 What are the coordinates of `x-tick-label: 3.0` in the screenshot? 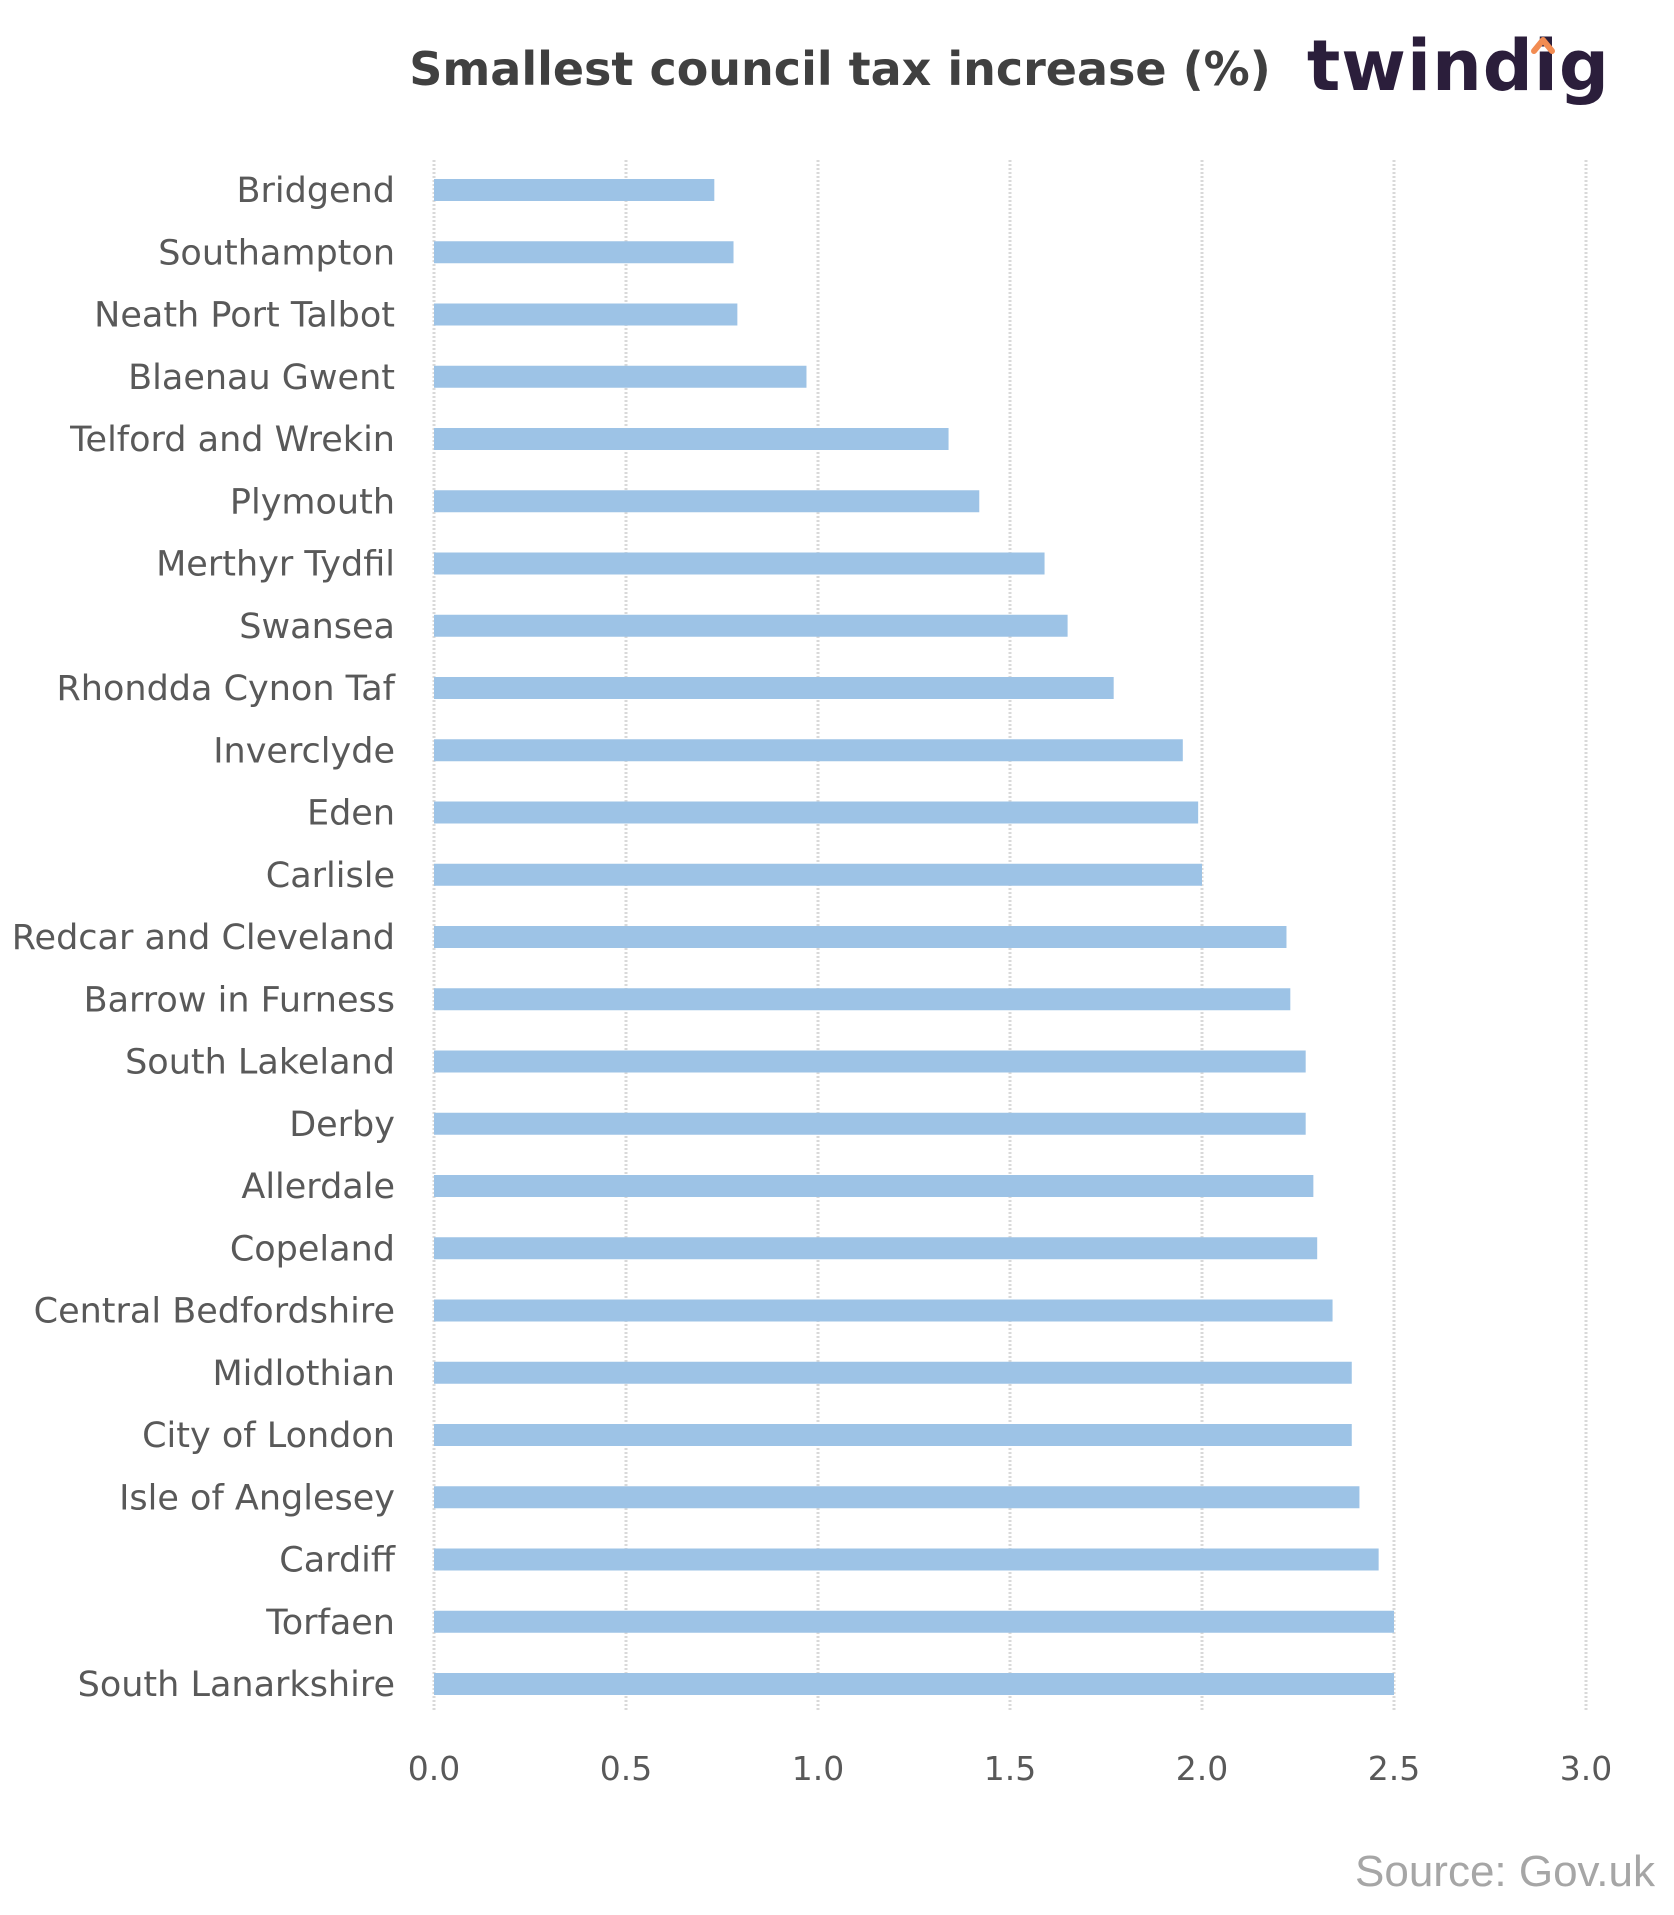 It's located at (1586, 1768).